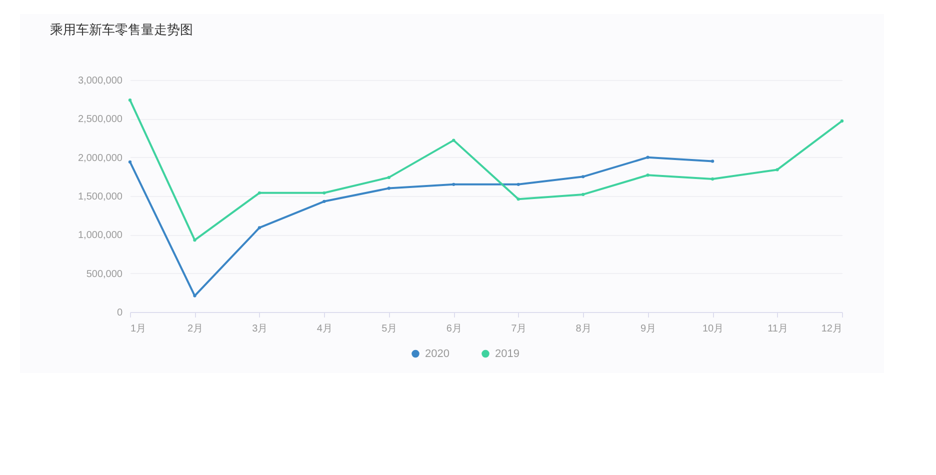 The image size is (936, 475). I want to click on y-tick-label: 1,000,000, so click(100, 236).